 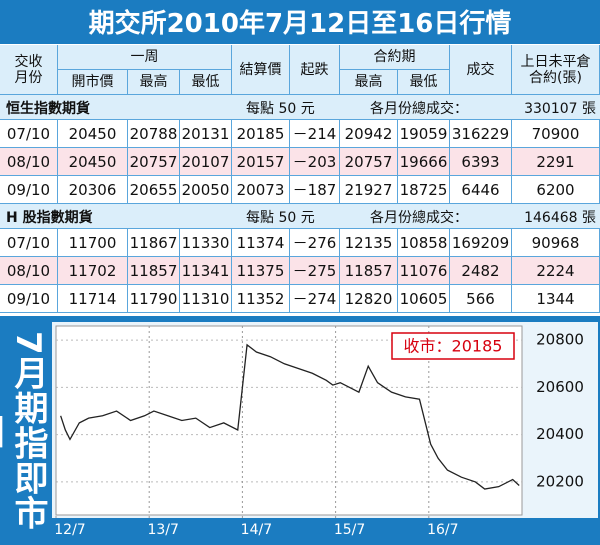 I want to click on table-cell: 316229, so click(x=481, y=134).